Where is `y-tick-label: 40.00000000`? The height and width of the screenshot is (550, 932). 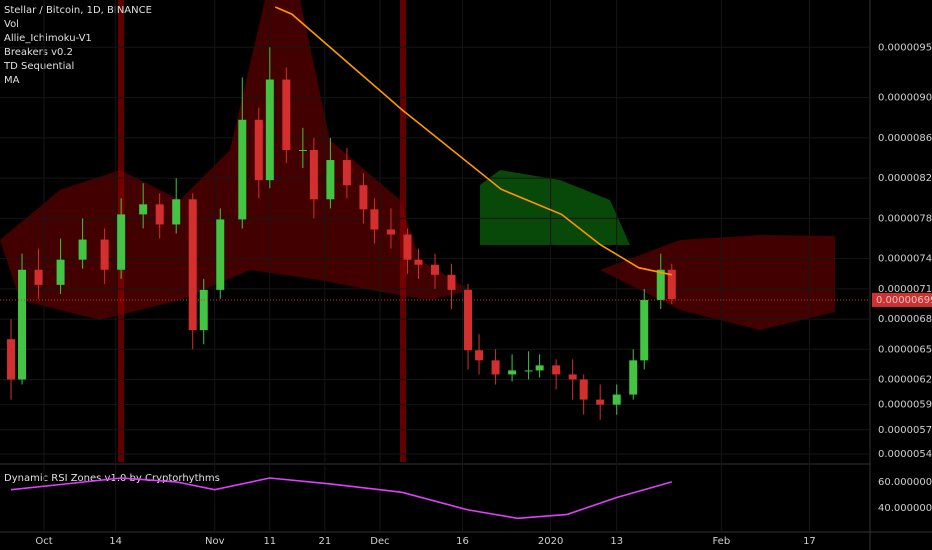
y-tick-label: 40.00000000 is located at coordinates (905, 508).